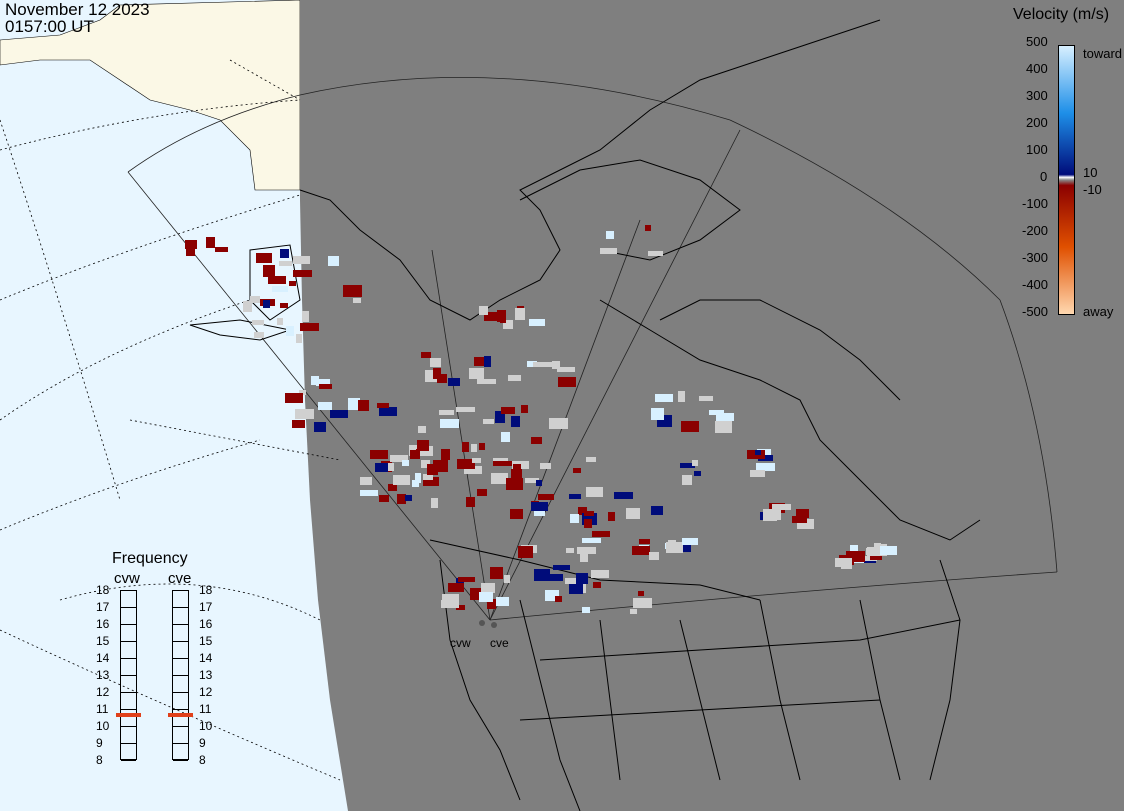 This screenshot has width=1124, height=811. Describe the element at coordinates (1092, 189) in the screenshot. I see `velocity-threshold-negative: -10` at that location.